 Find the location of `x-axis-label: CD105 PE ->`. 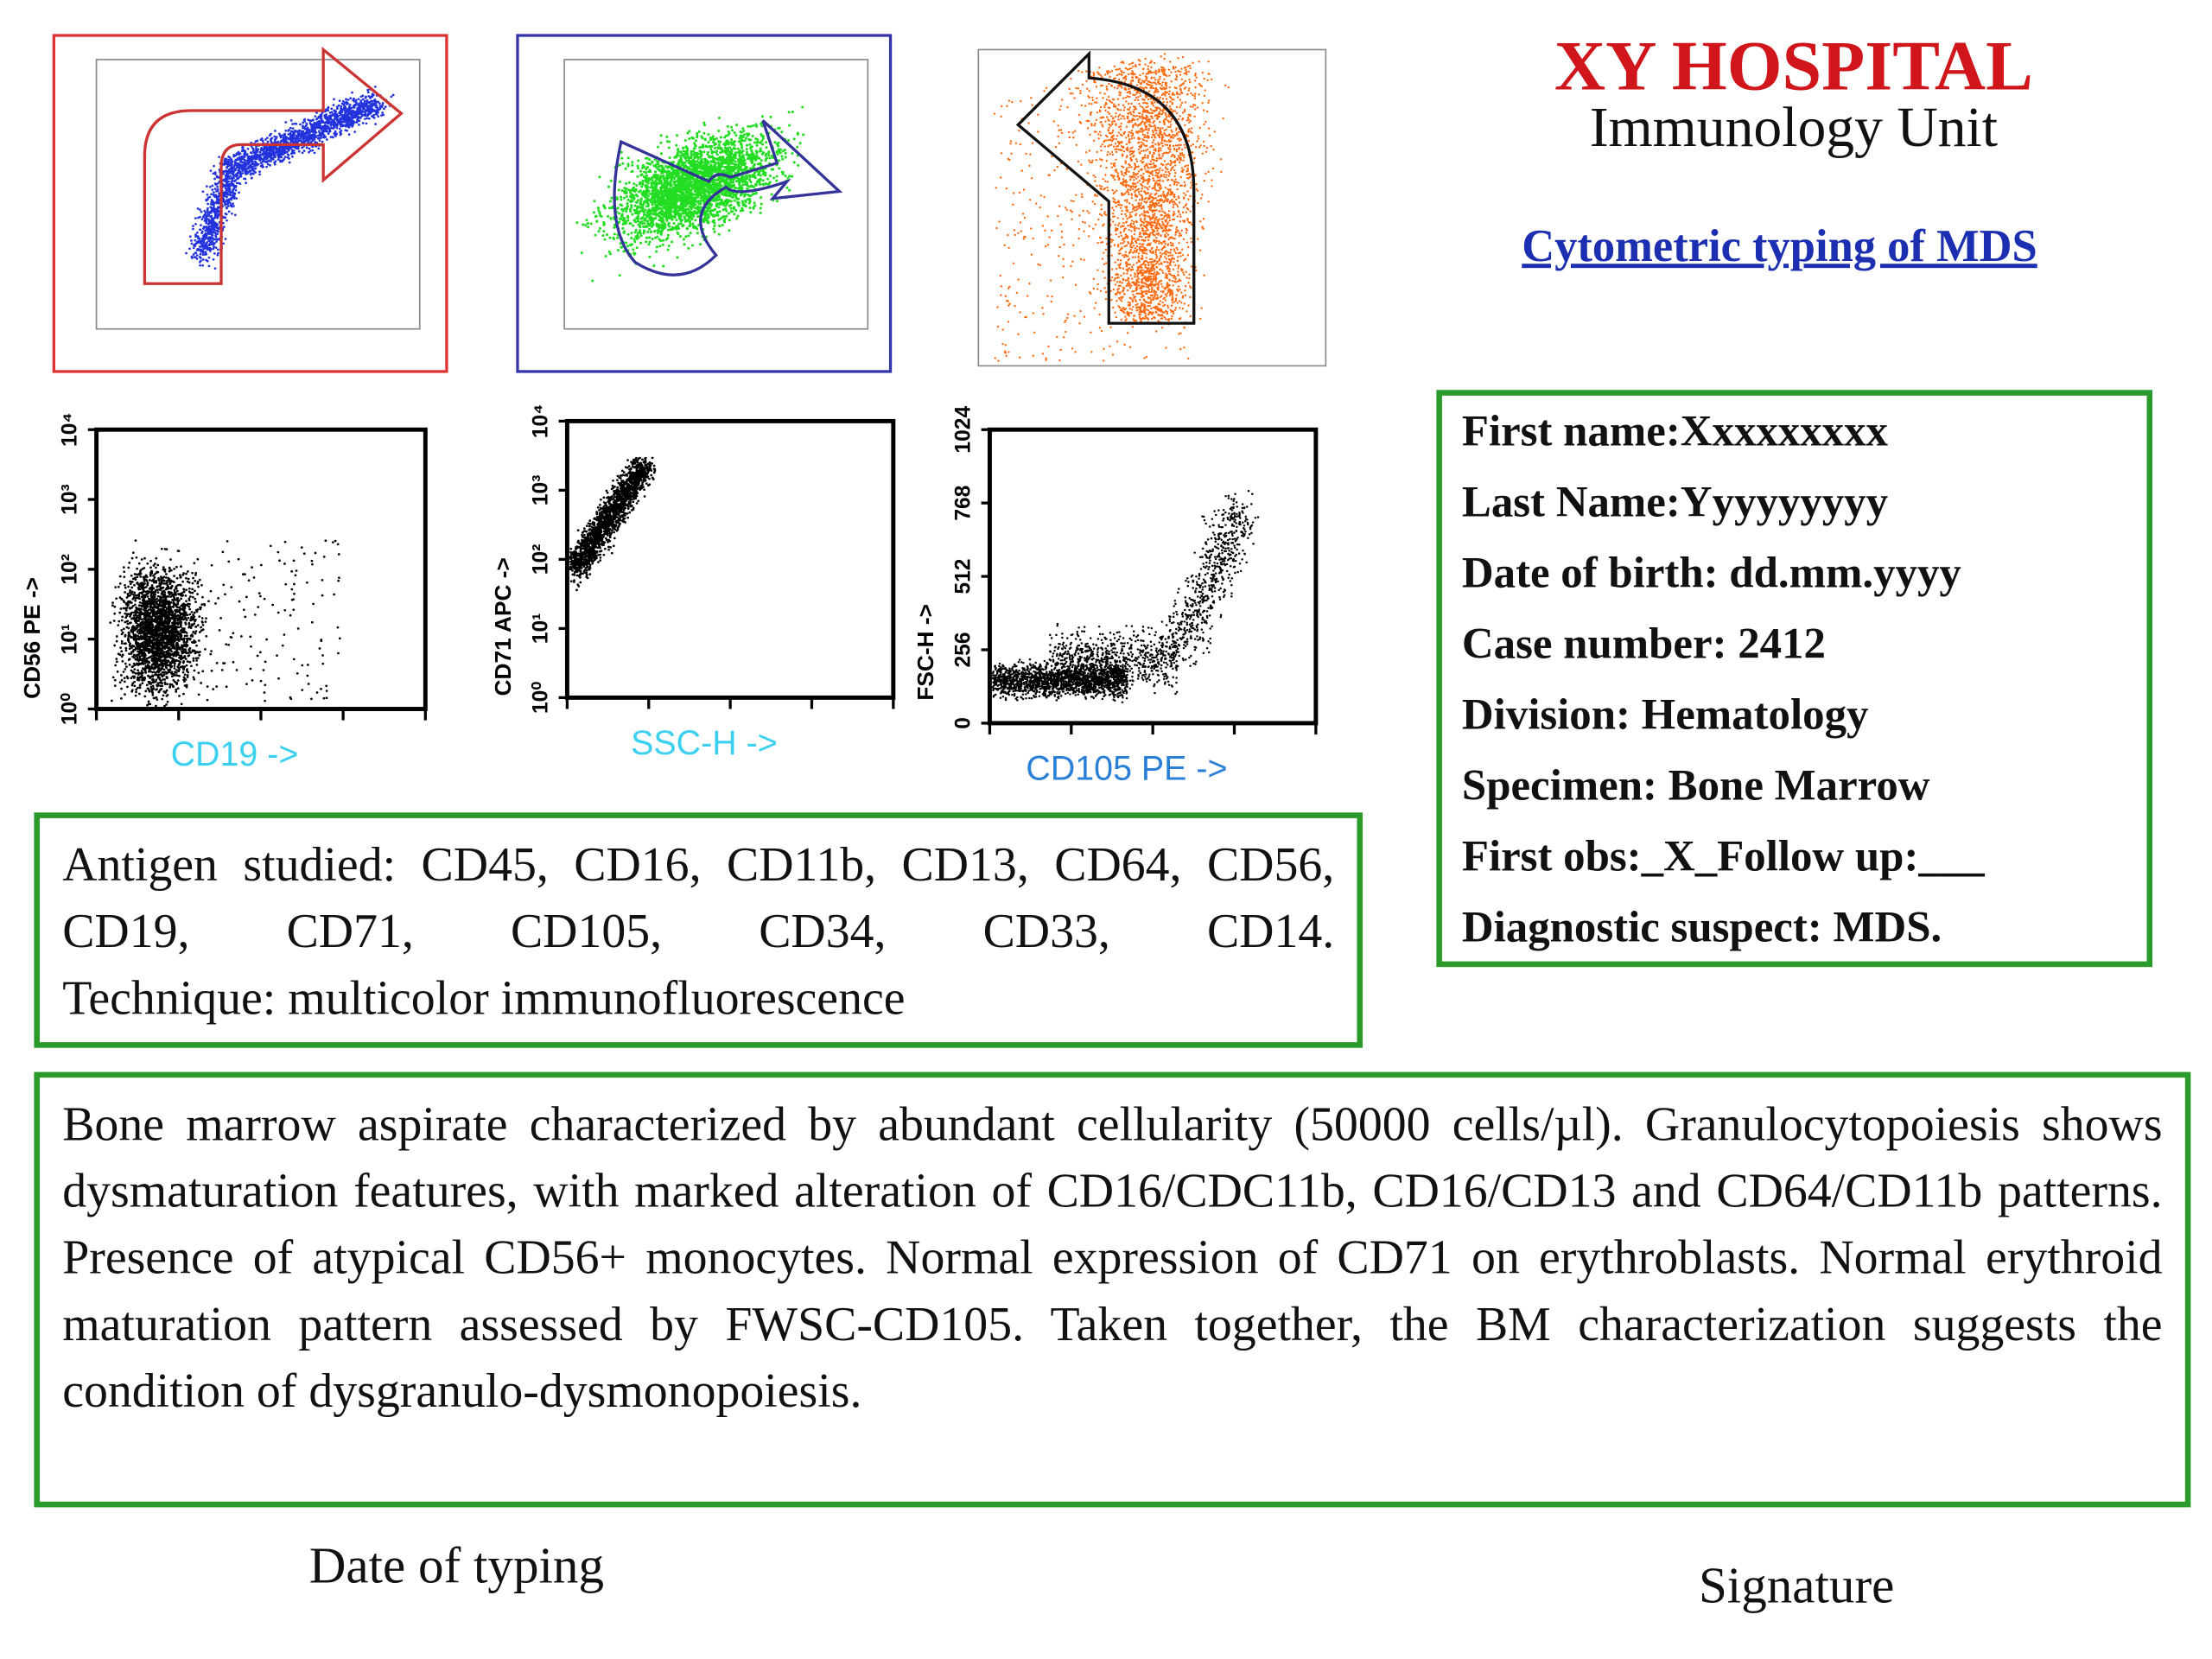

x-axis-label: CD105 PE -> is located at coordinates (1126, 769).